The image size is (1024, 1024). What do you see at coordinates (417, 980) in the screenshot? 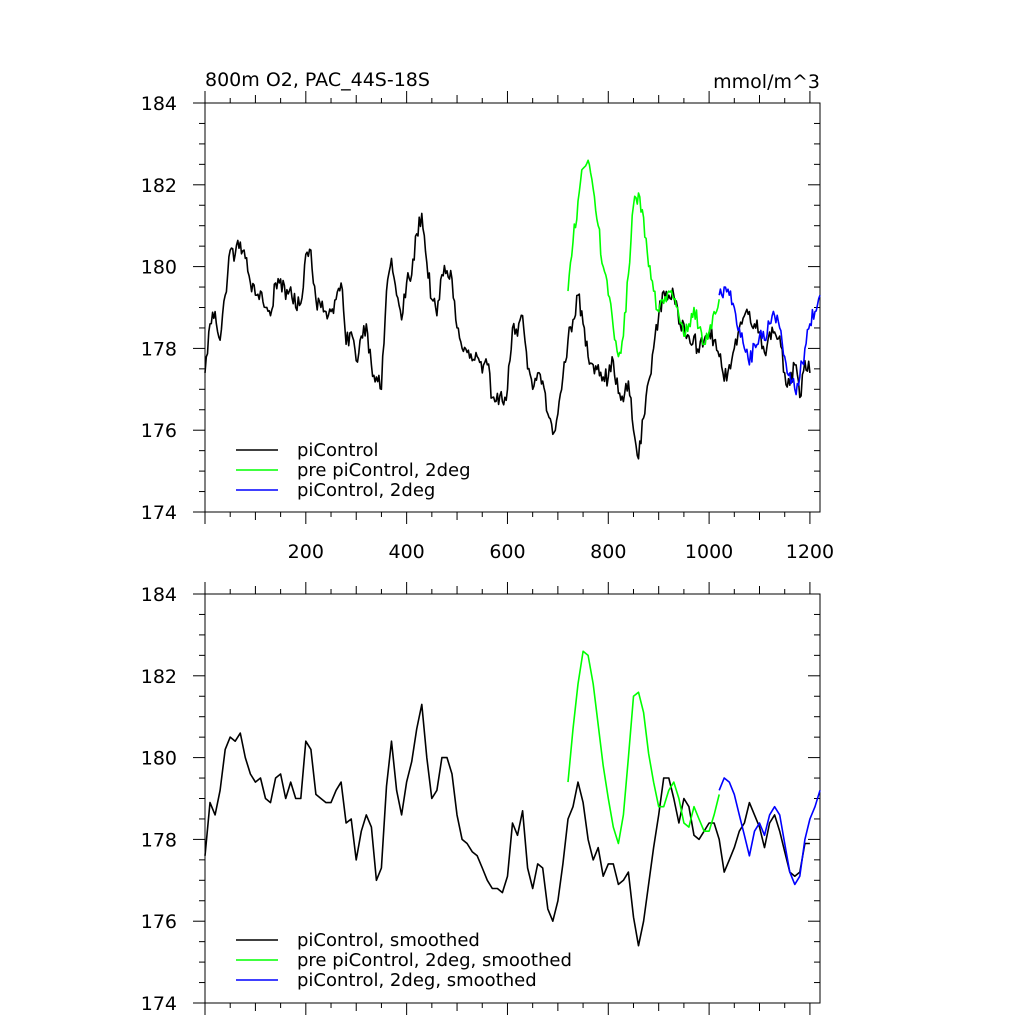
I see `legend-label: piControl, 2deg, smoothed` at bounding box center [417, 980].